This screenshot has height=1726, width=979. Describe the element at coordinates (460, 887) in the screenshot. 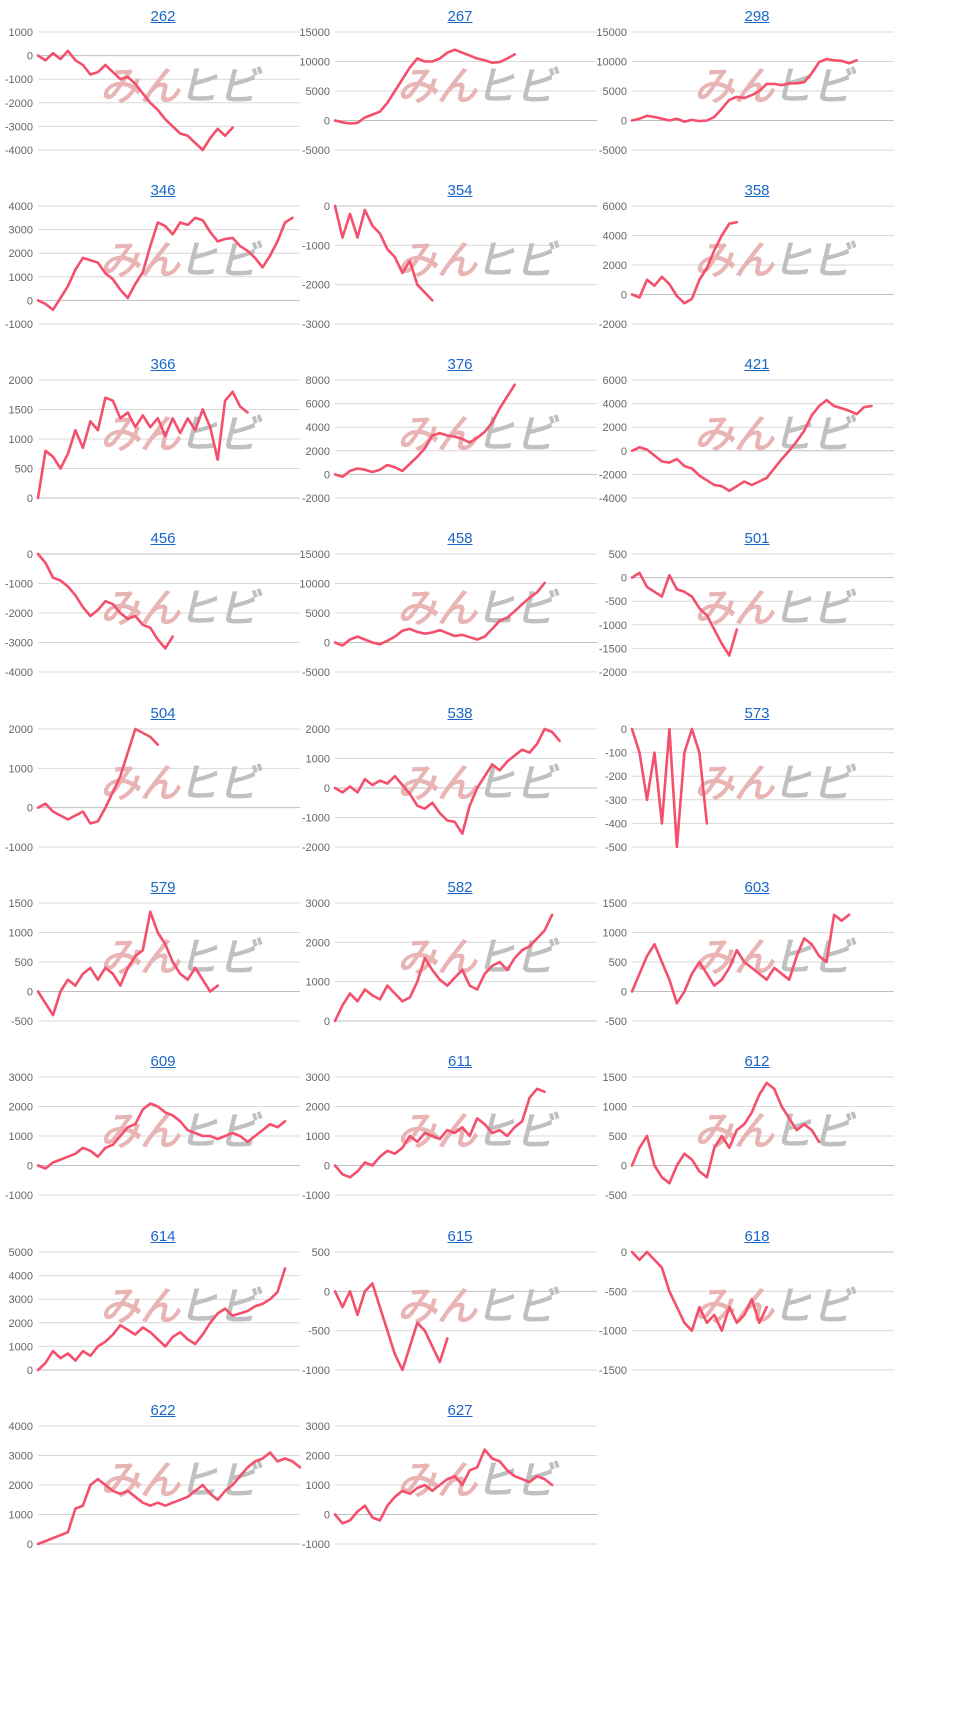

I see `chart-title-link: 582` at that location.